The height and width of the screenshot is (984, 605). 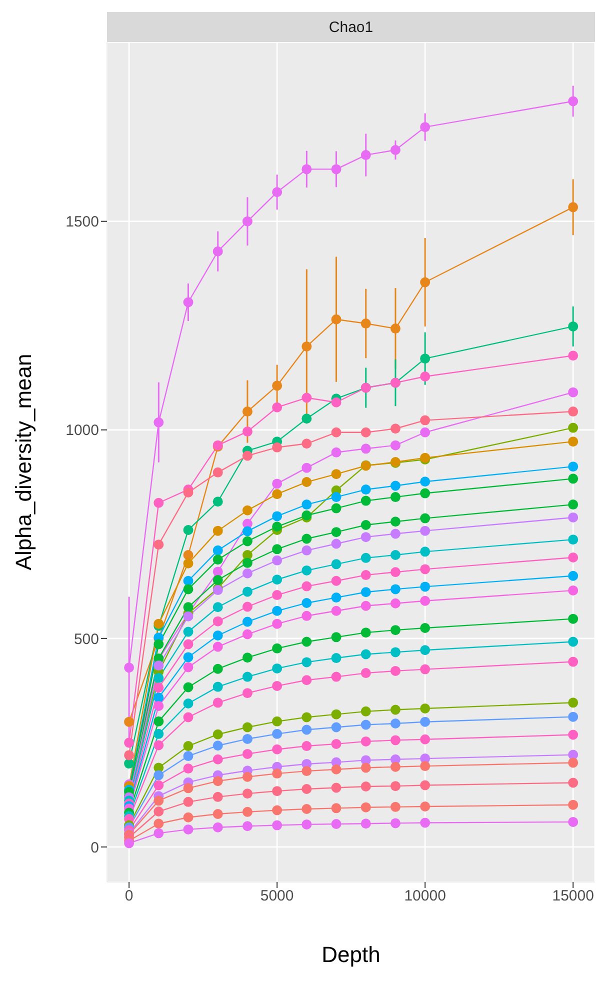 What do you see at coordinates (351, 955) in the screenshot?
I see `x-axis-title: Depth` at bounding box center [351, 955].